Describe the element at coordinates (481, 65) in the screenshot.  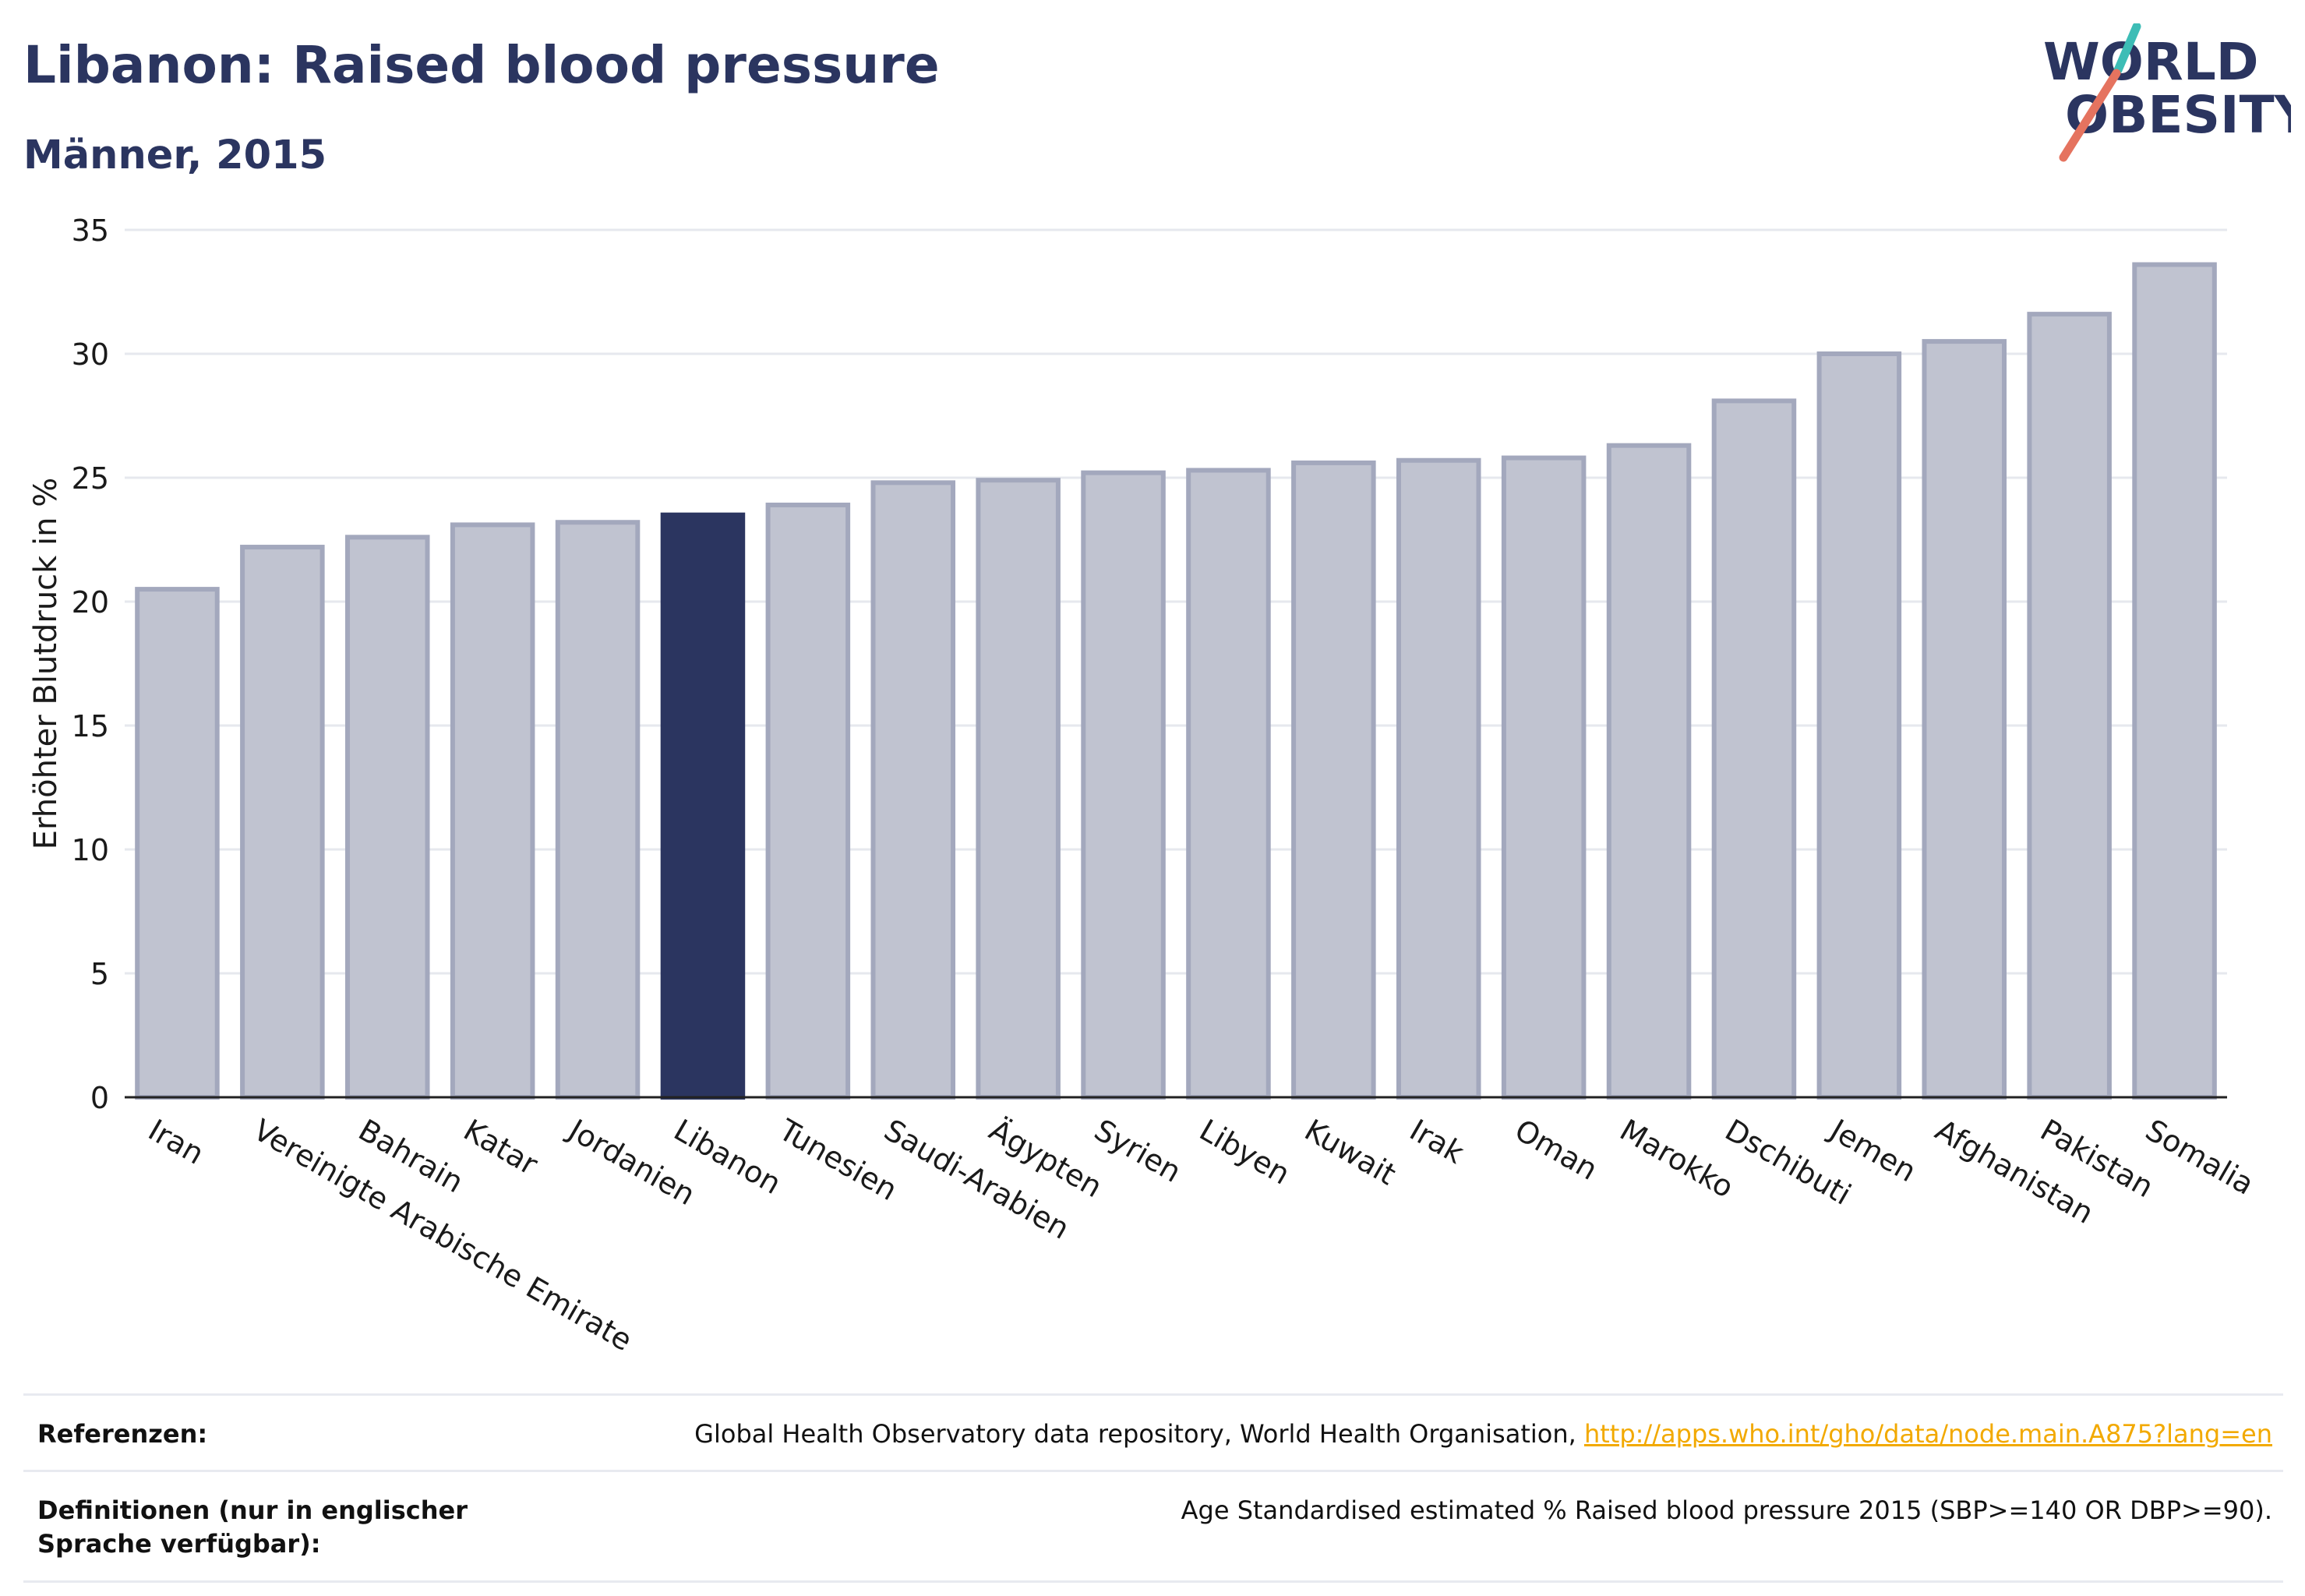
I see `chart-title: Libanon: Raised blood pressure` at that location.